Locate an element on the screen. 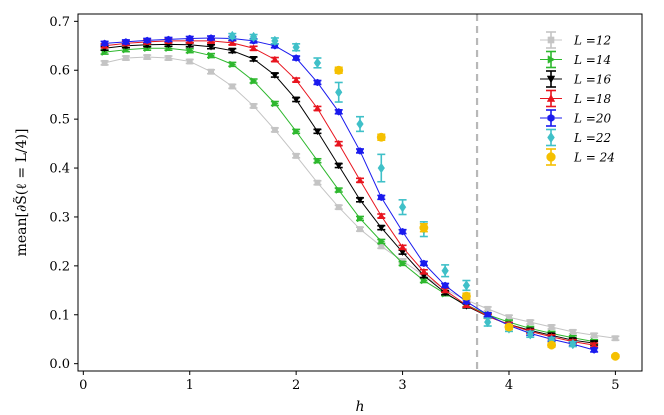 This screenshot has height=415, width=664. y-tick-label: 0.1 is located at coordinates (59, 315).